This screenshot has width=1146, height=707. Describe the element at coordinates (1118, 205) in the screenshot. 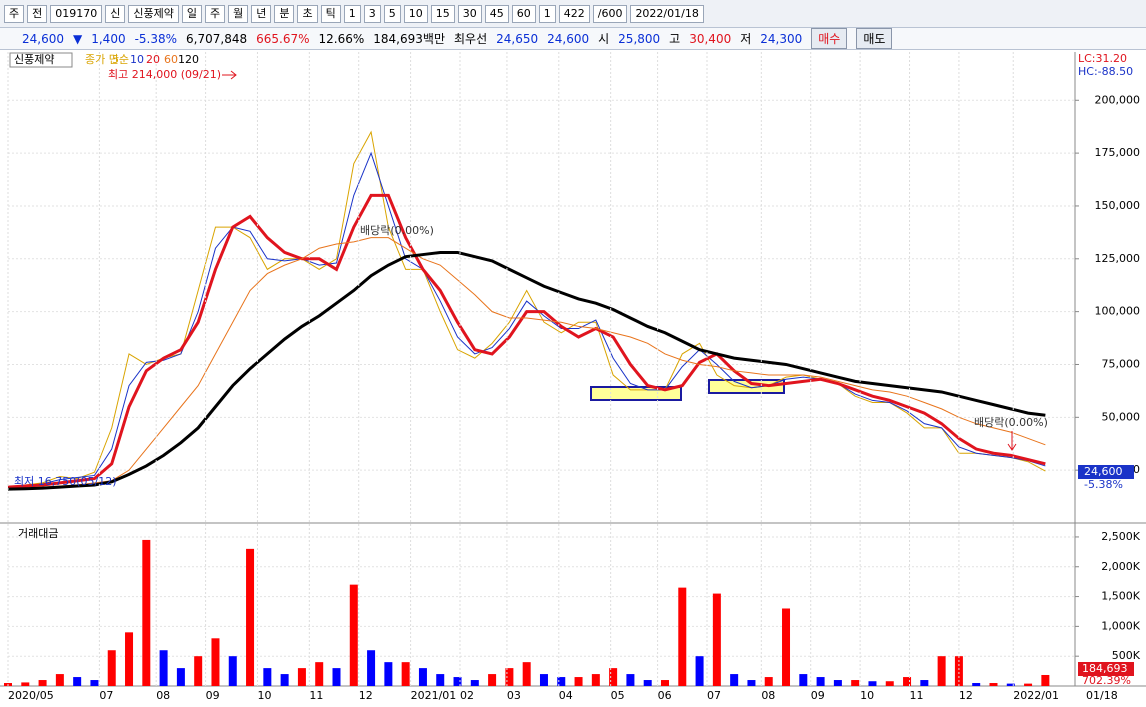

I see `y-tick-label: 150,000` at that location.